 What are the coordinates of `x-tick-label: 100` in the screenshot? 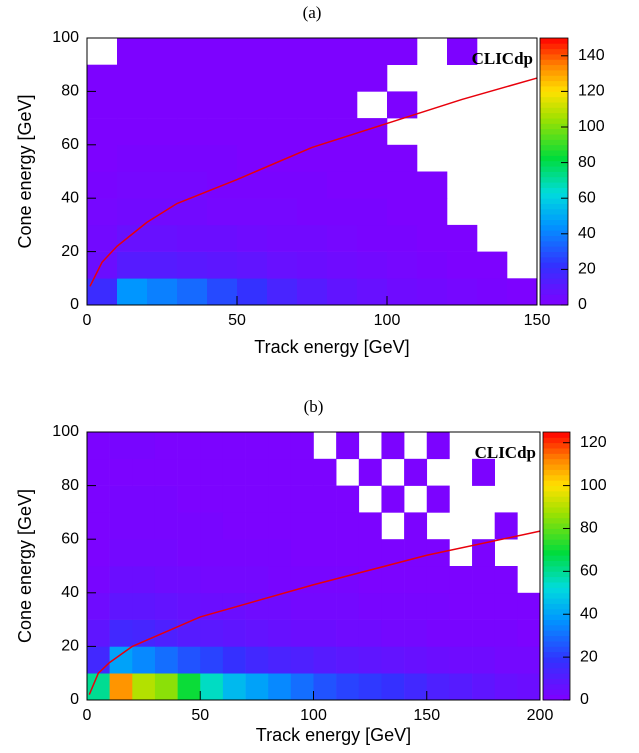 It's located at (313, 715).